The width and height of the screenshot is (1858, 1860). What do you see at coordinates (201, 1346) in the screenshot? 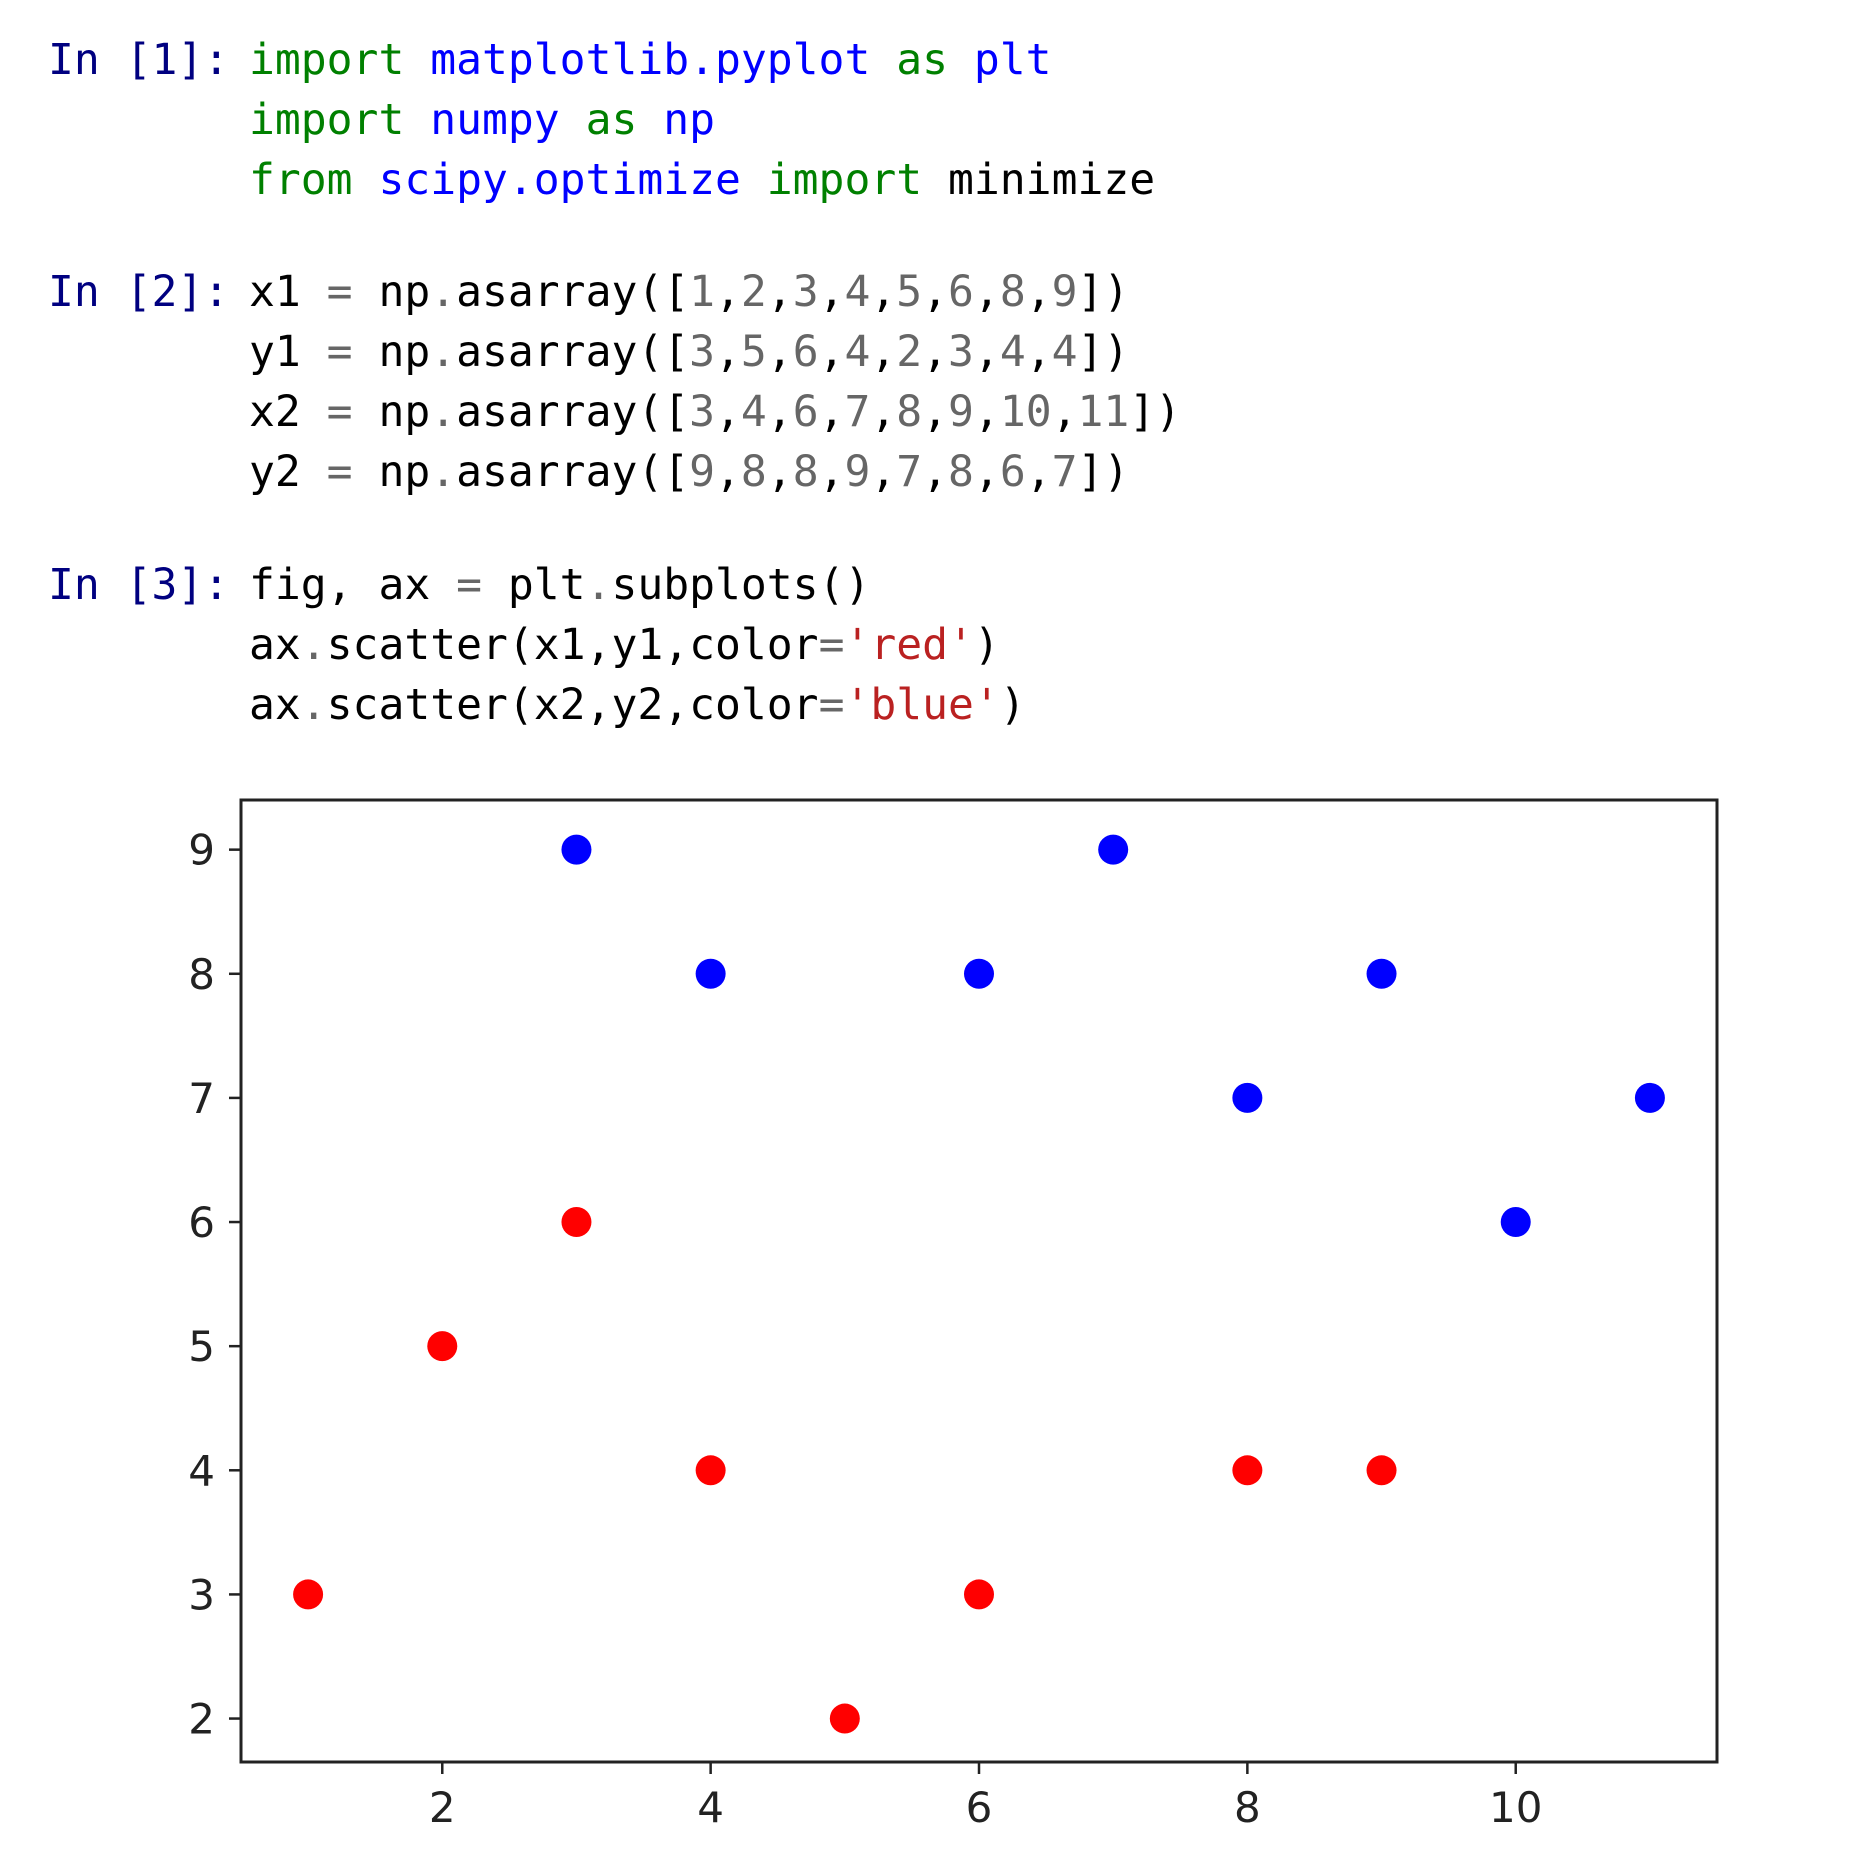
I see `y-tick-label: 5` at bounding box center [201, 1346].